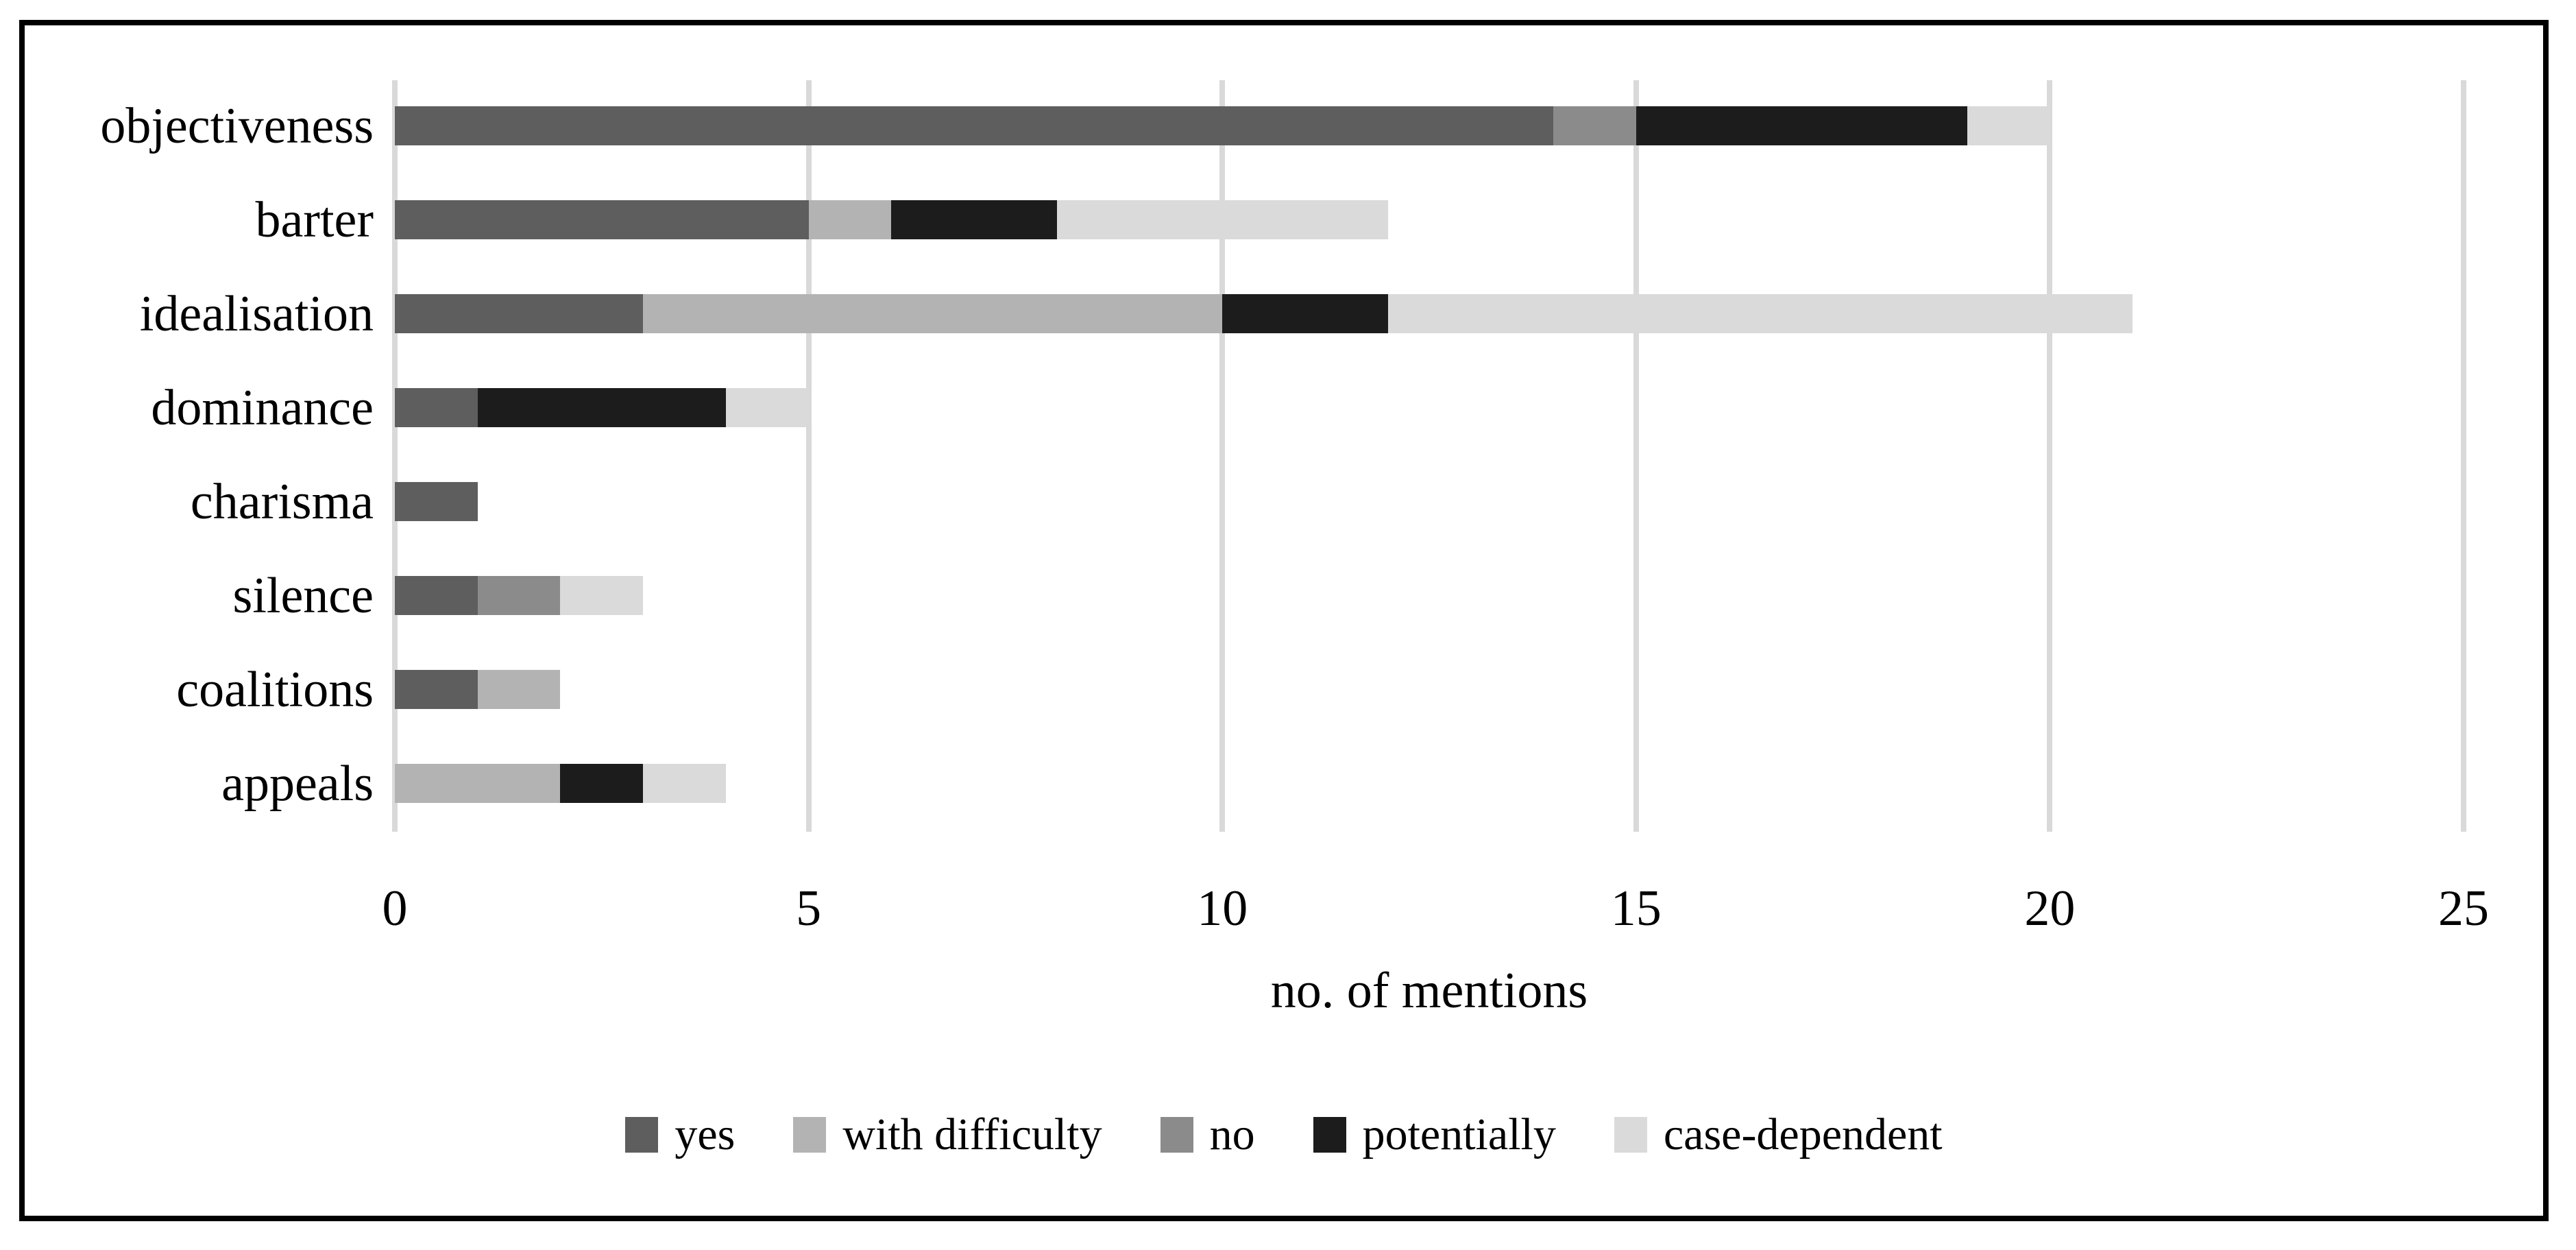 This screenshot has width=2576, height=1250. What do you see at coordinates (602, 783) in the screenshot?
I see `bar-segment-appeals-potentially` at bounding box center [602, 783].